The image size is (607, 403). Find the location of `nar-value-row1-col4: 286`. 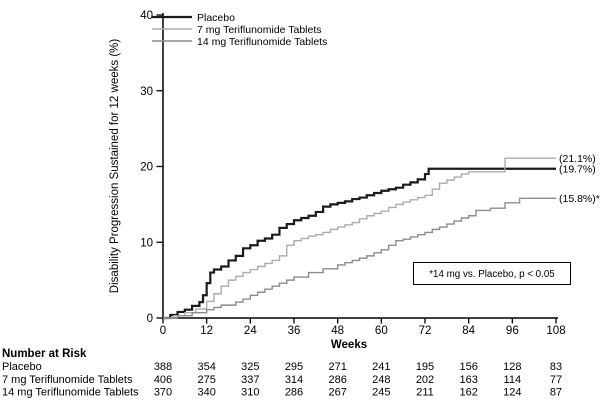

nar-value-row1-col4: 286 is located at coordinates (337, 380).